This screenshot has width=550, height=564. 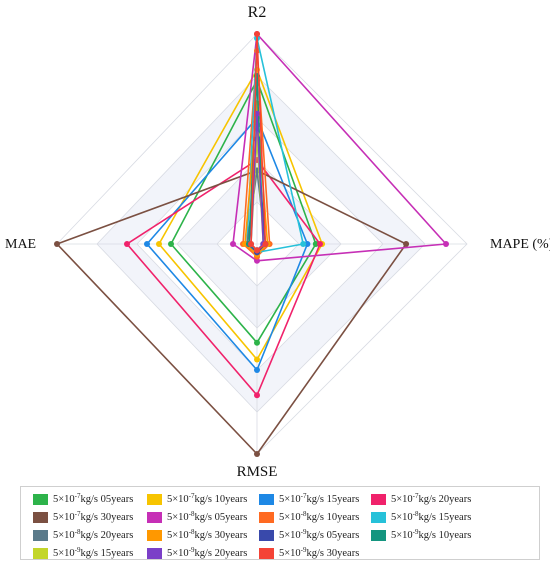 I want to click on legend-label: 5×10-8kg/s 10years, so click(x=319, y=518).